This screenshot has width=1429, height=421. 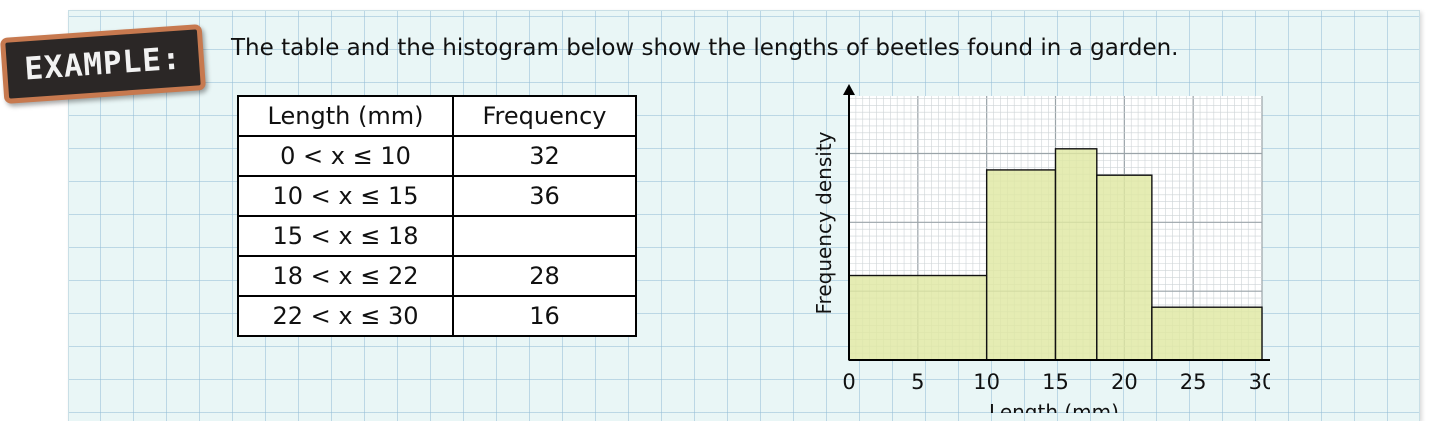 I want to click on table-row: 10 < x ≤ 15 36, so click(x=437, y=196).